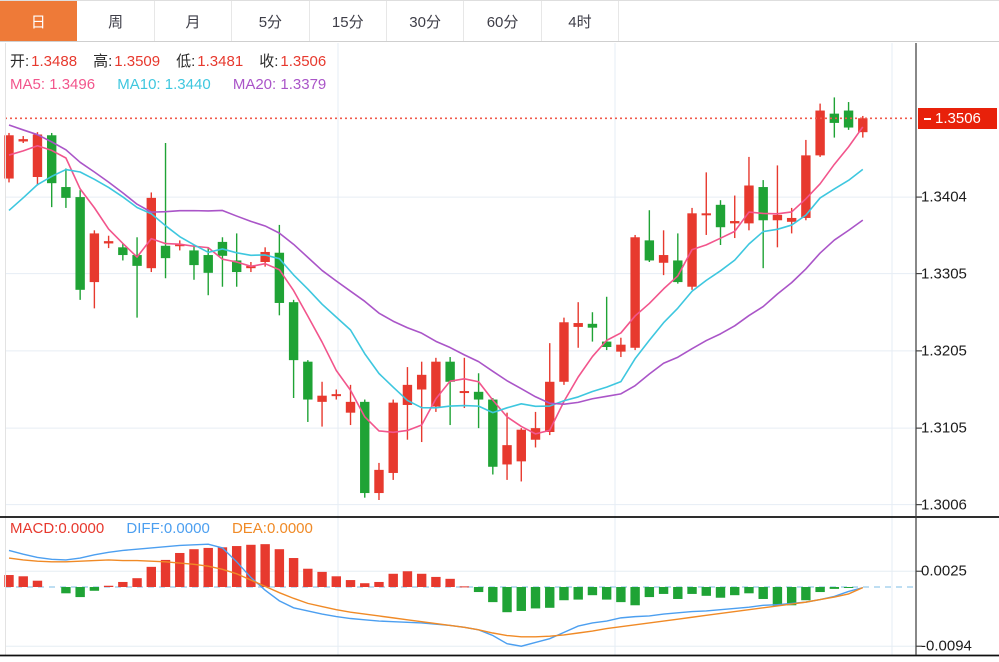 Image resolution: width=999 pixels, height=662 pixels. I want to click on macd-tick-pos: 0.0025, so click(944, 571).